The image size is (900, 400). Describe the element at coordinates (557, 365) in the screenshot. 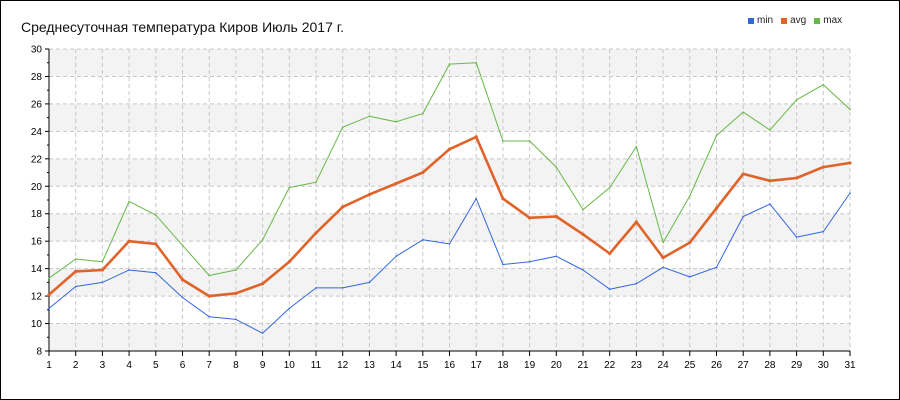

I see `x-tick-label: 20` at that location.